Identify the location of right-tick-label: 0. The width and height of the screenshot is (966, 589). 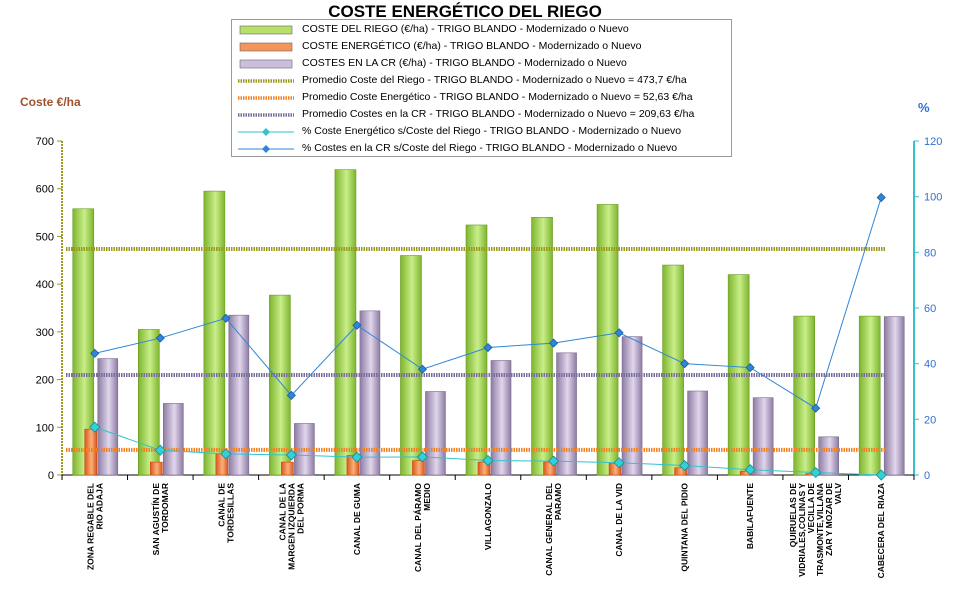
(927, 476).